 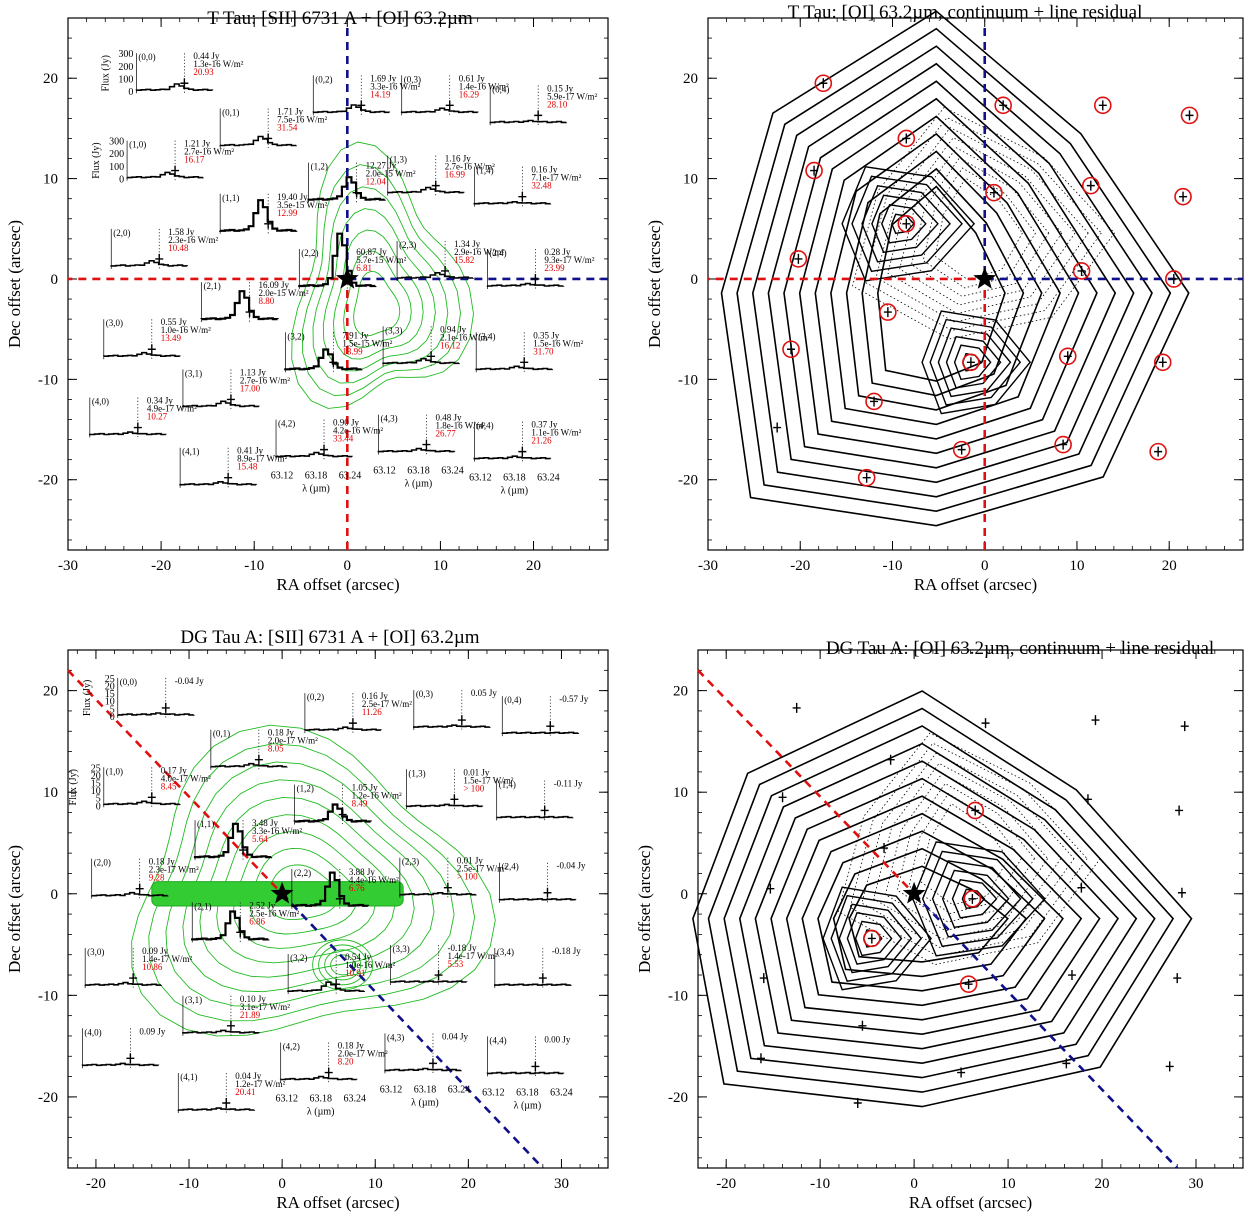 I want to click on inset-ratio: 28.10, so click(x=557, y=104).